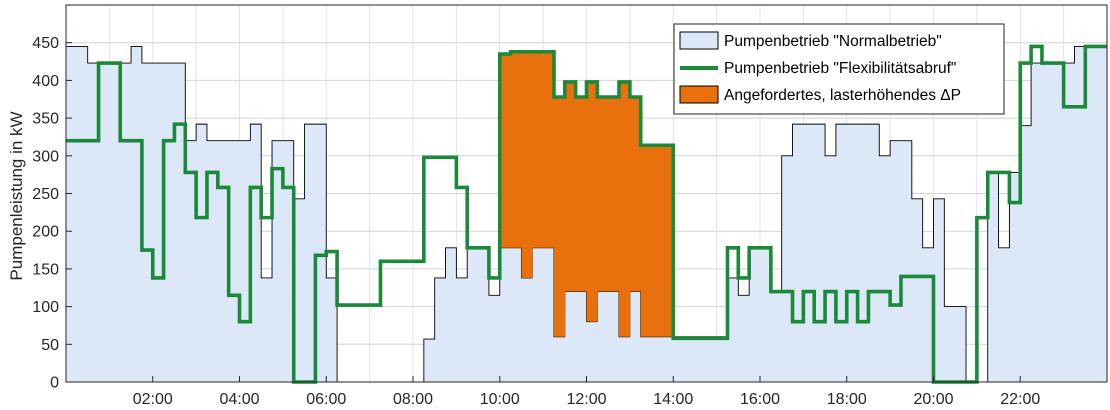 Image resolution: width=1110 pixels, height=410 pixels. What do you see at coordinates (45, 81) in the screenshot?
I see `y-tick-label: 400` at bounding box center [45, 81].